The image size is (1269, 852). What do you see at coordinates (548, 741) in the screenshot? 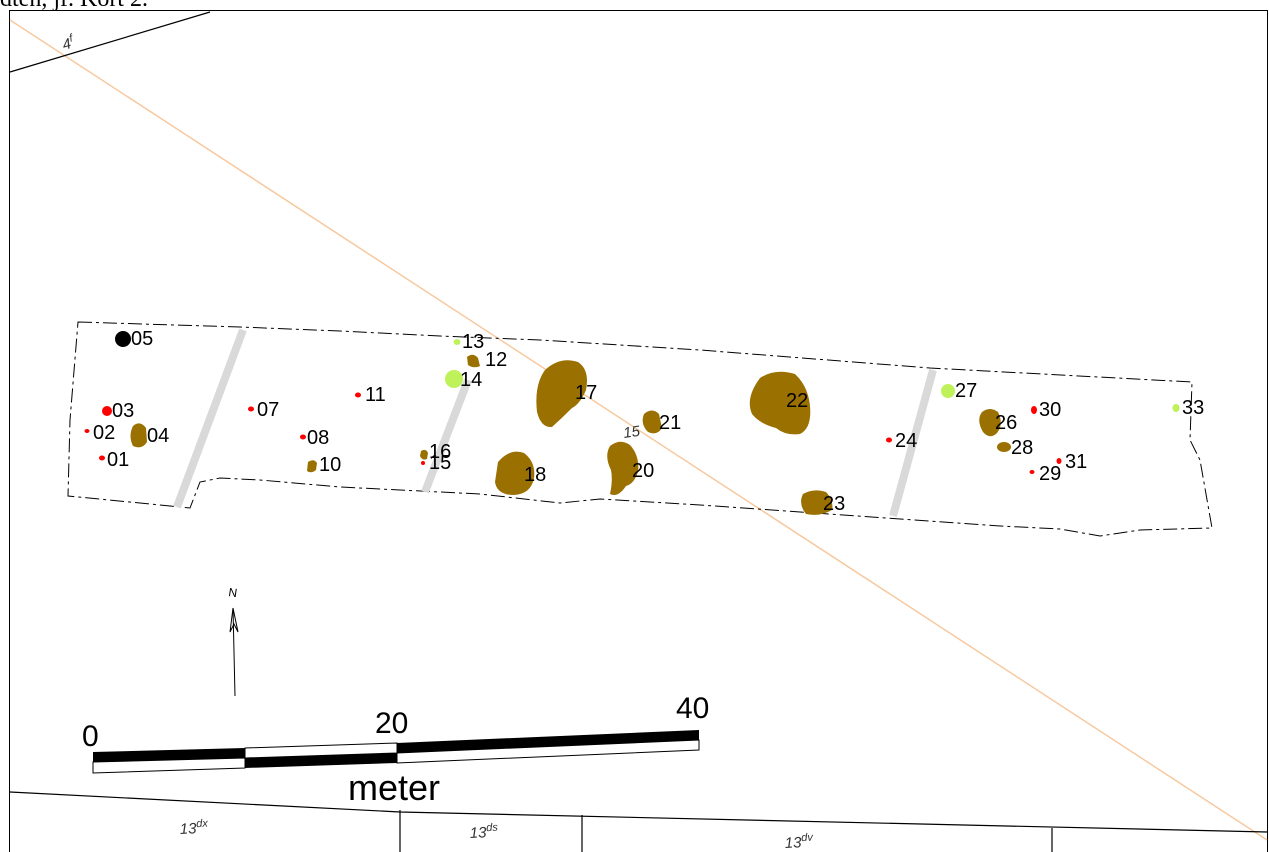
I see `scale-seg-3-top` at bounding box center [548, 741].